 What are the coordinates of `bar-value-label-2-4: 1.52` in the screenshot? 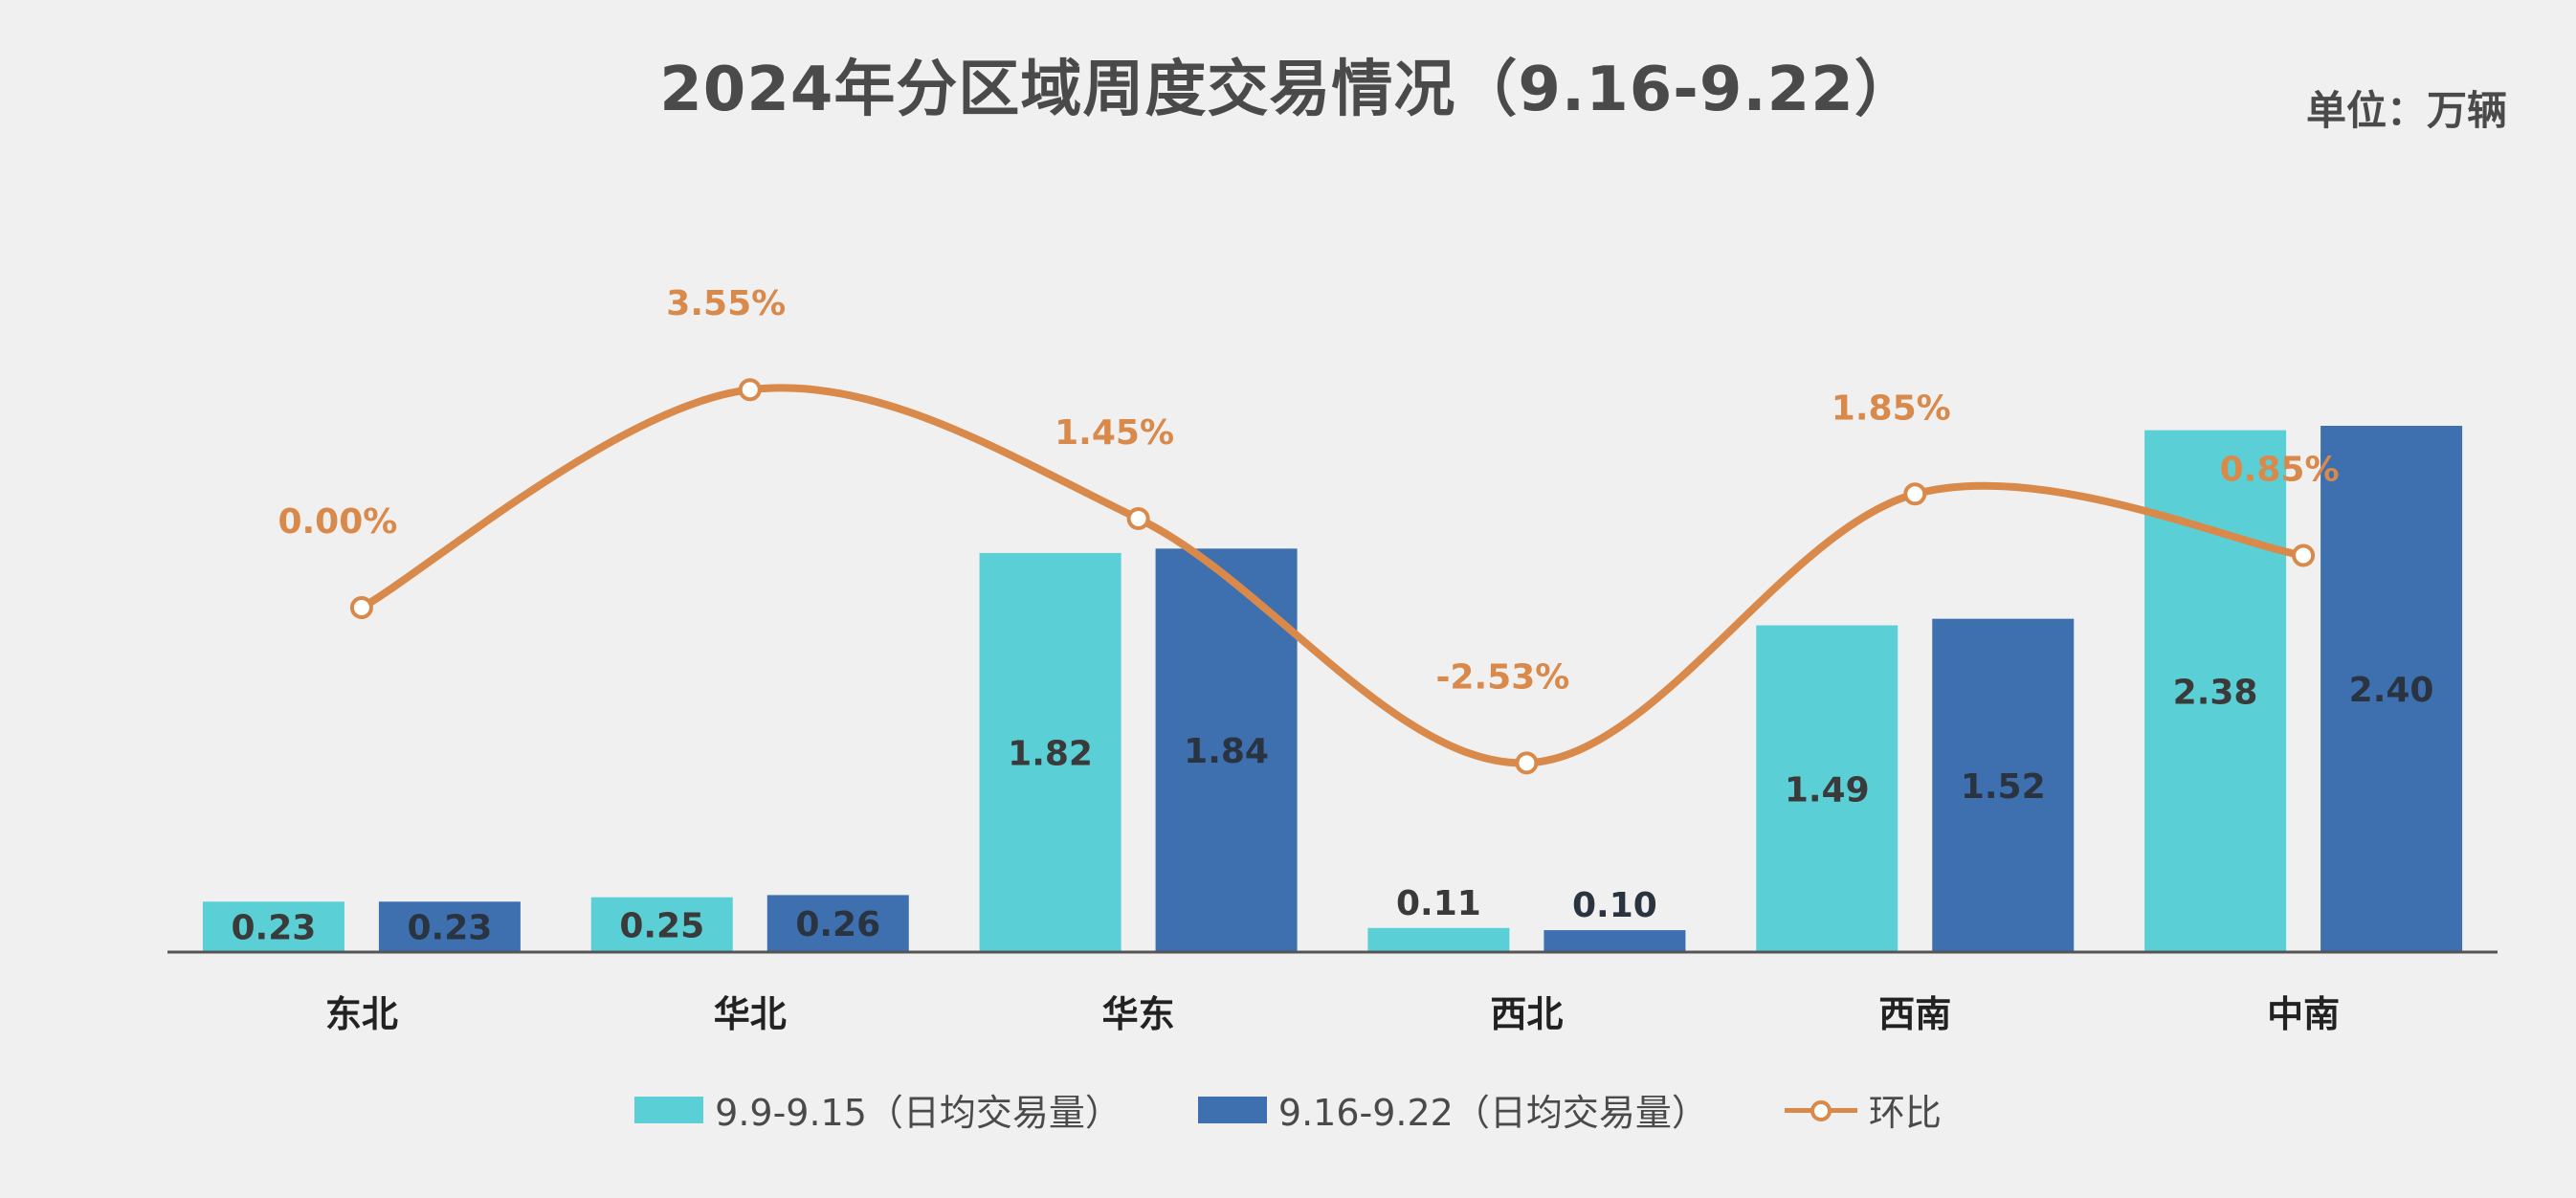 It's located at (2003, 787).